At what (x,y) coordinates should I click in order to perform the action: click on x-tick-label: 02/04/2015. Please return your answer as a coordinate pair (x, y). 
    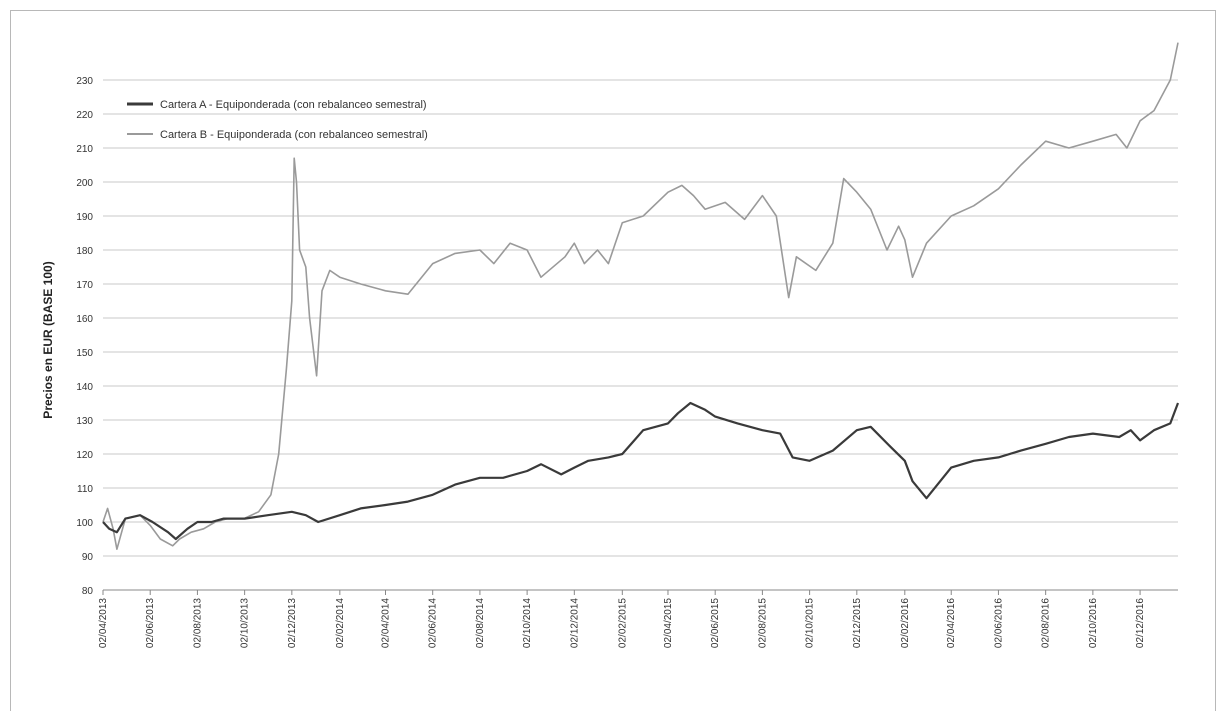
    Looking at the image, I should click on (668, 623).